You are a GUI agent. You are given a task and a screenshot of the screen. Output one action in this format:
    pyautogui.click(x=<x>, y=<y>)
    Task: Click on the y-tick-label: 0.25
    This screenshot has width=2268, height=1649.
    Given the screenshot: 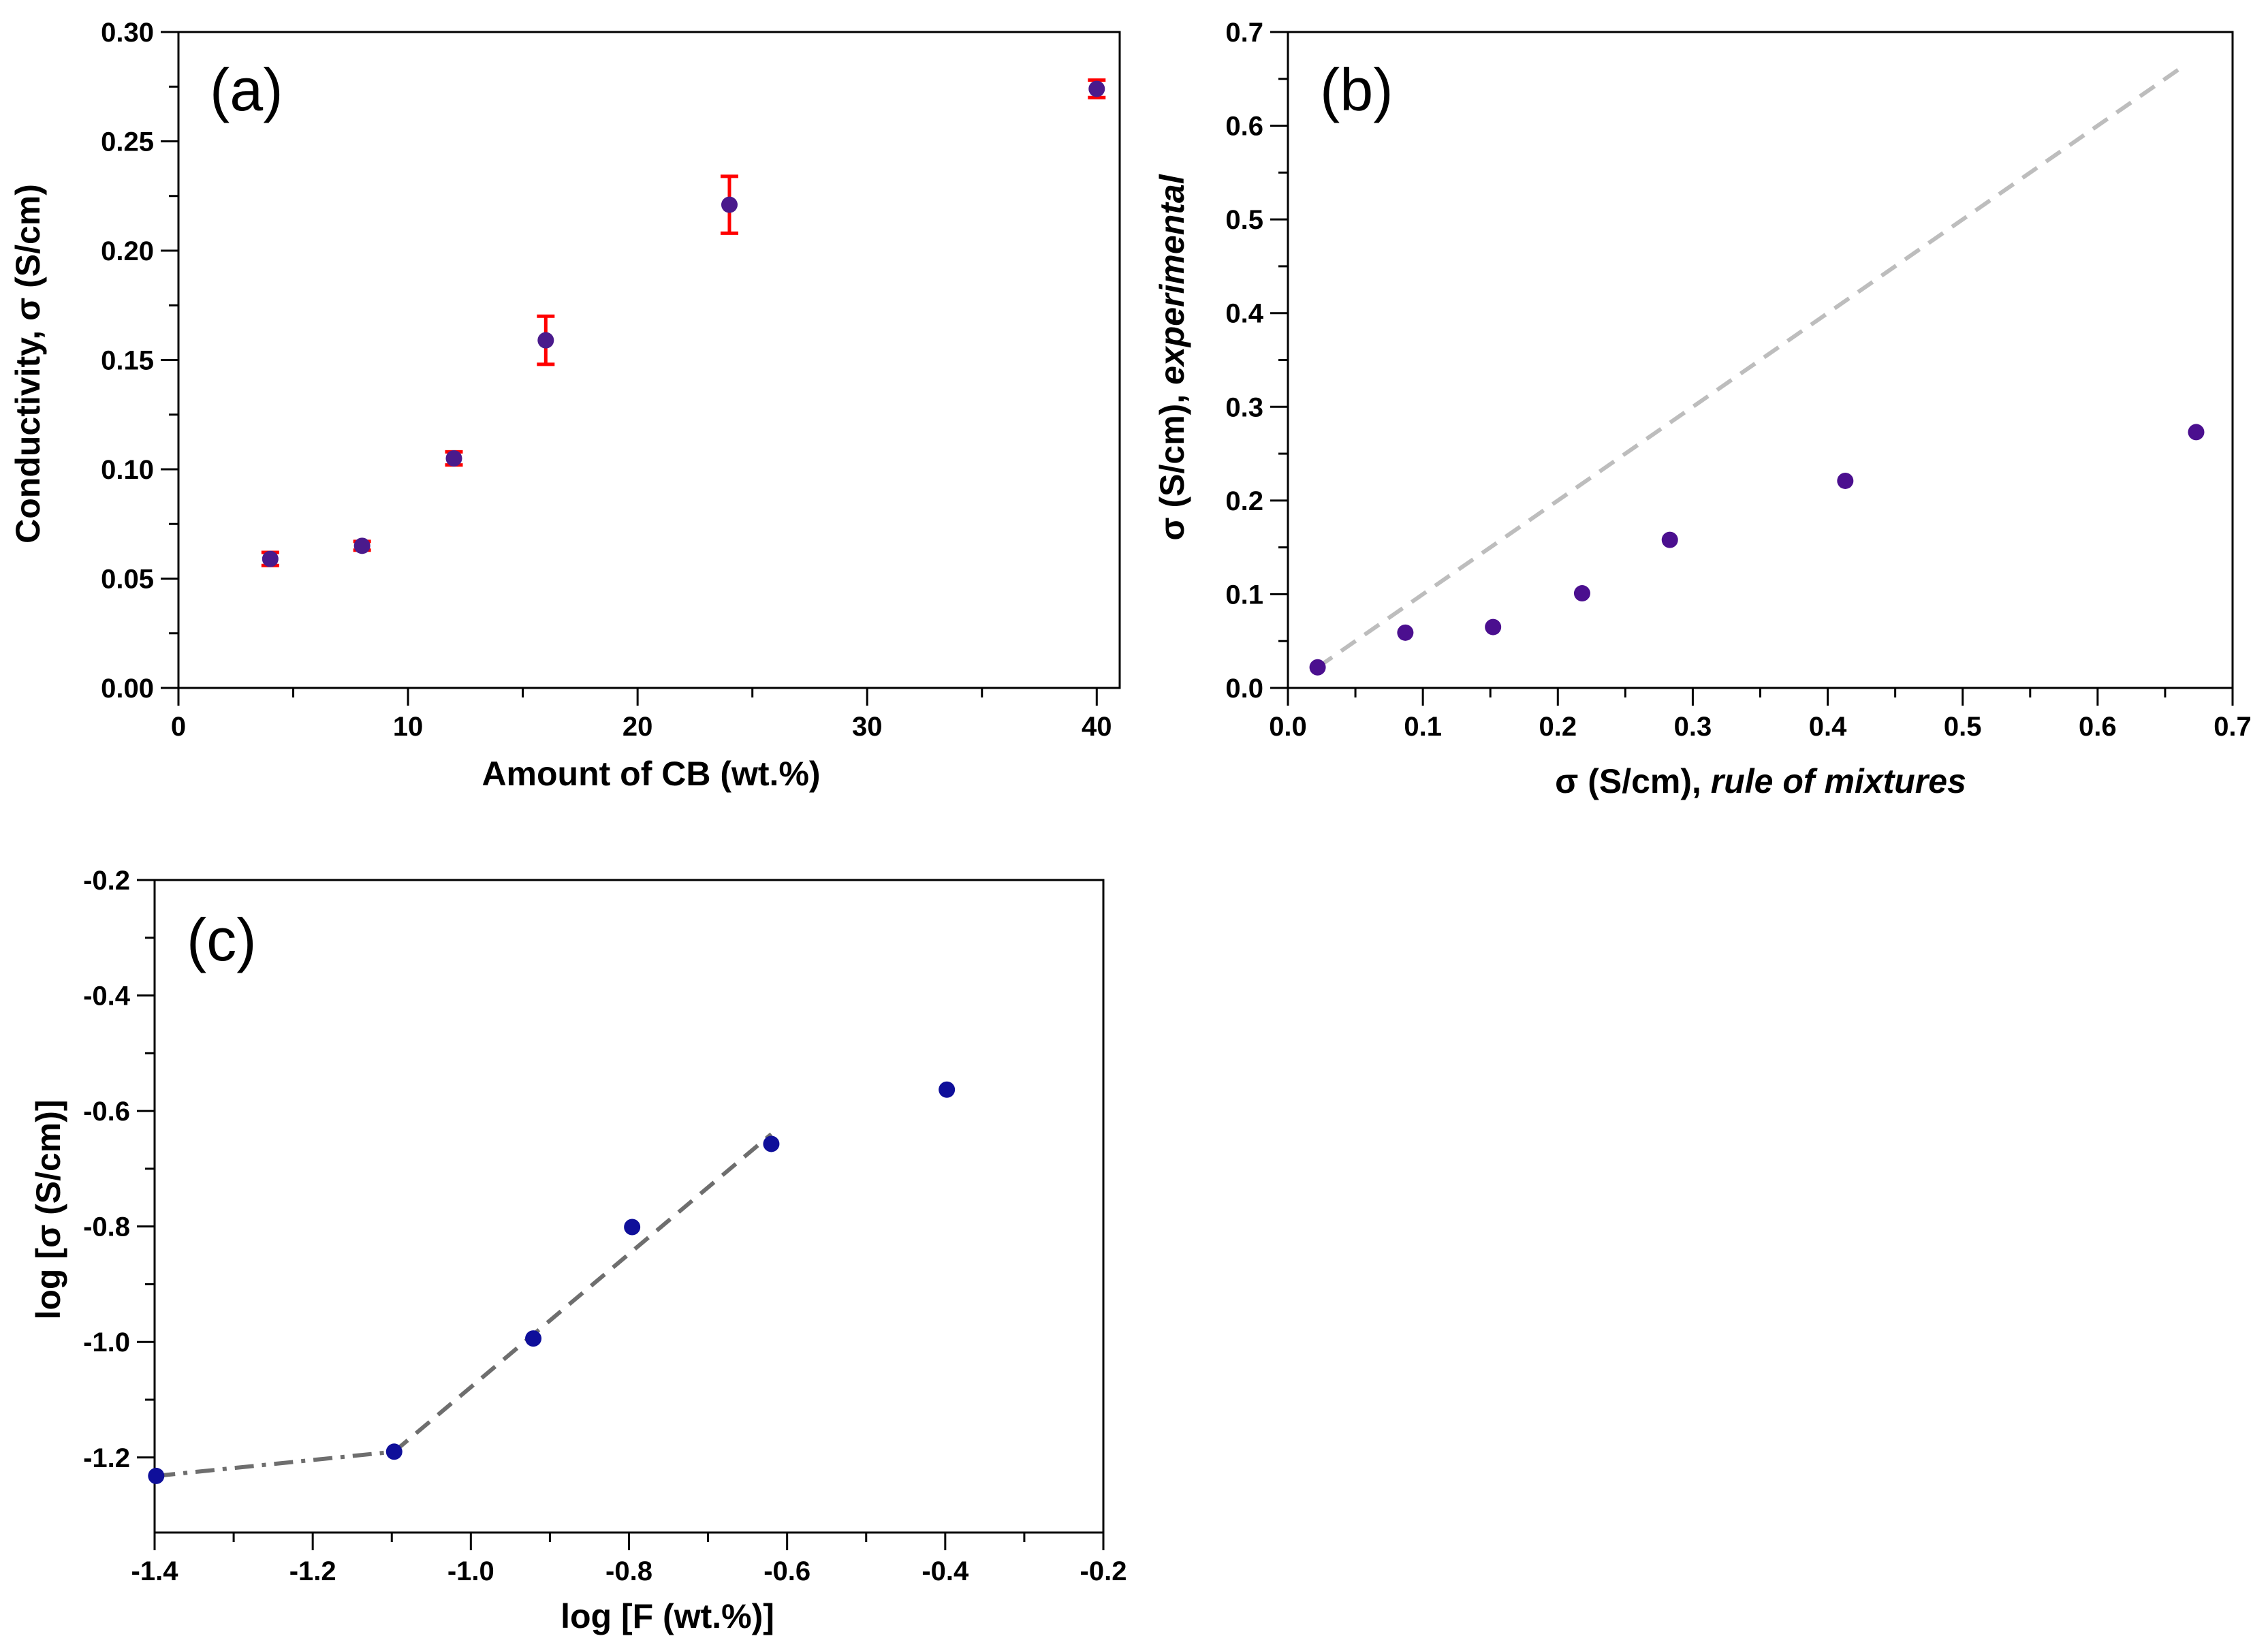 What is the action you would take?
    pyautogui.click(x=127, y=142)
    